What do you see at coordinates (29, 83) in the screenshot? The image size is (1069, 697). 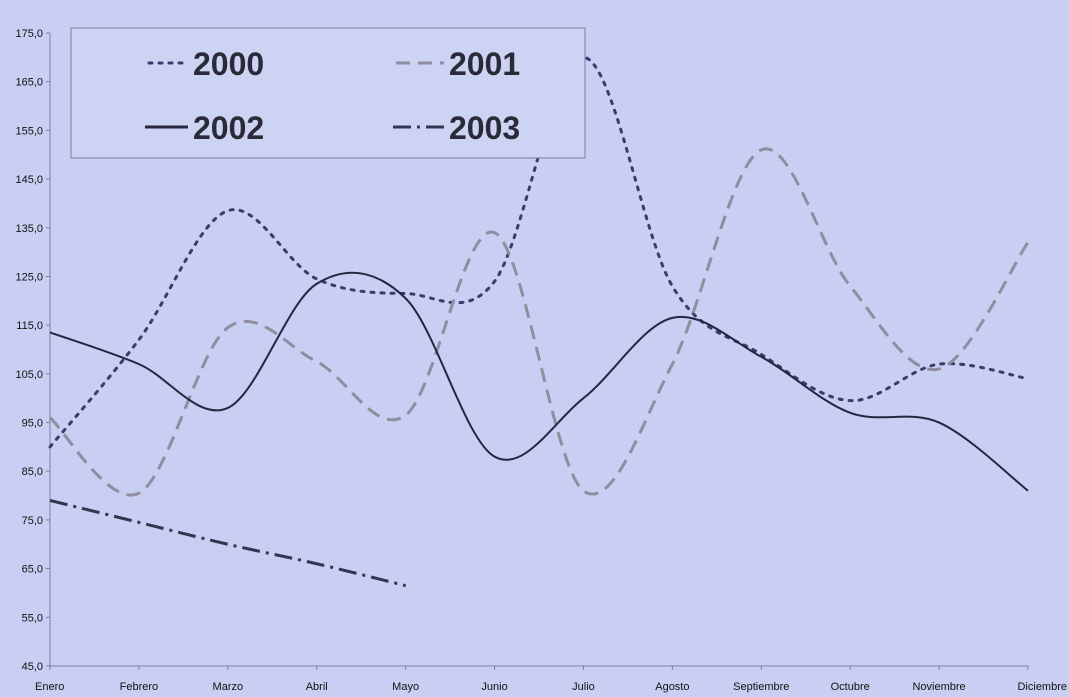 I see `y-tick-label: 165,0` at bounding box center [29, 83].